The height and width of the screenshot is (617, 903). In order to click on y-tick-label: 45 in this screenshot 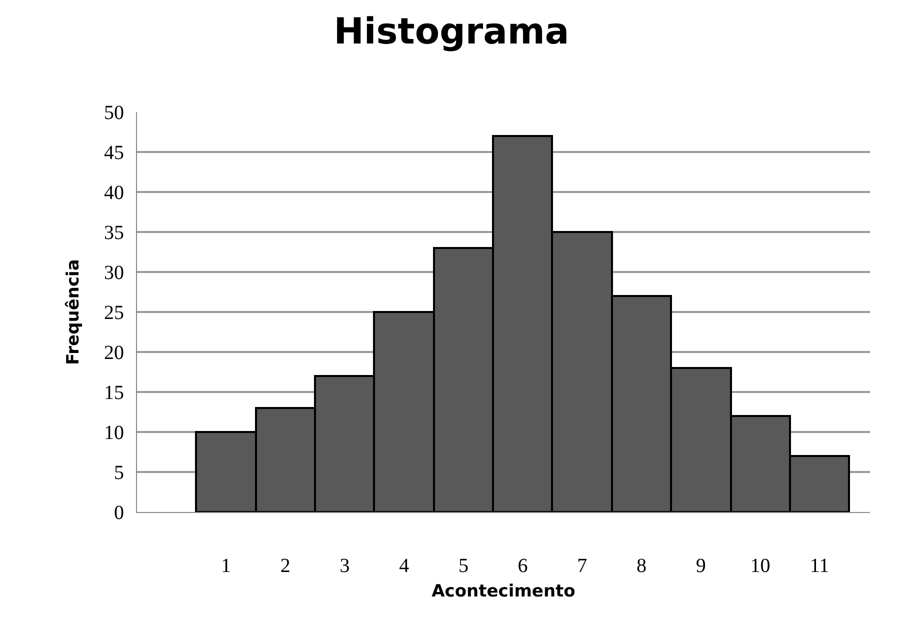, I will do `click(114, 153)`.